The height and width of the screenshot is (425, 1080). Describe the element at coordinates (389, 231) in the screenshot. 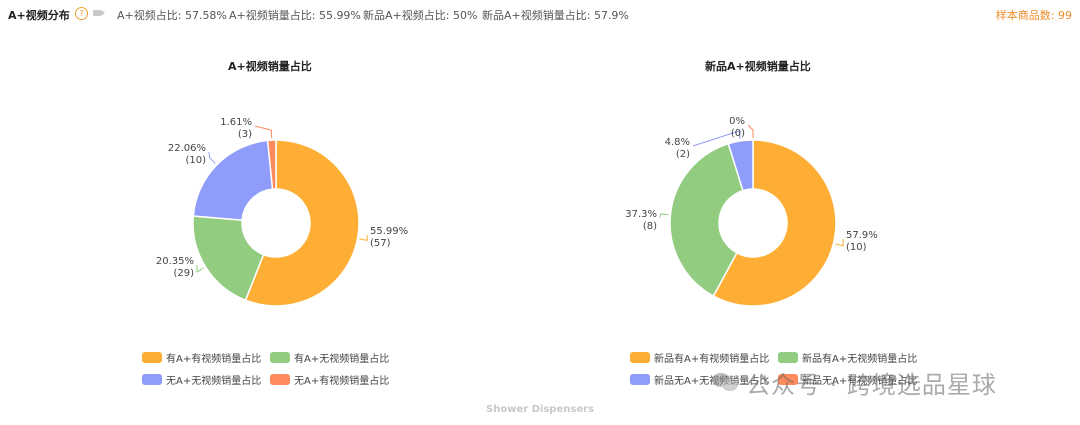

I see `slice-percent-label: 55.99%` at that location.